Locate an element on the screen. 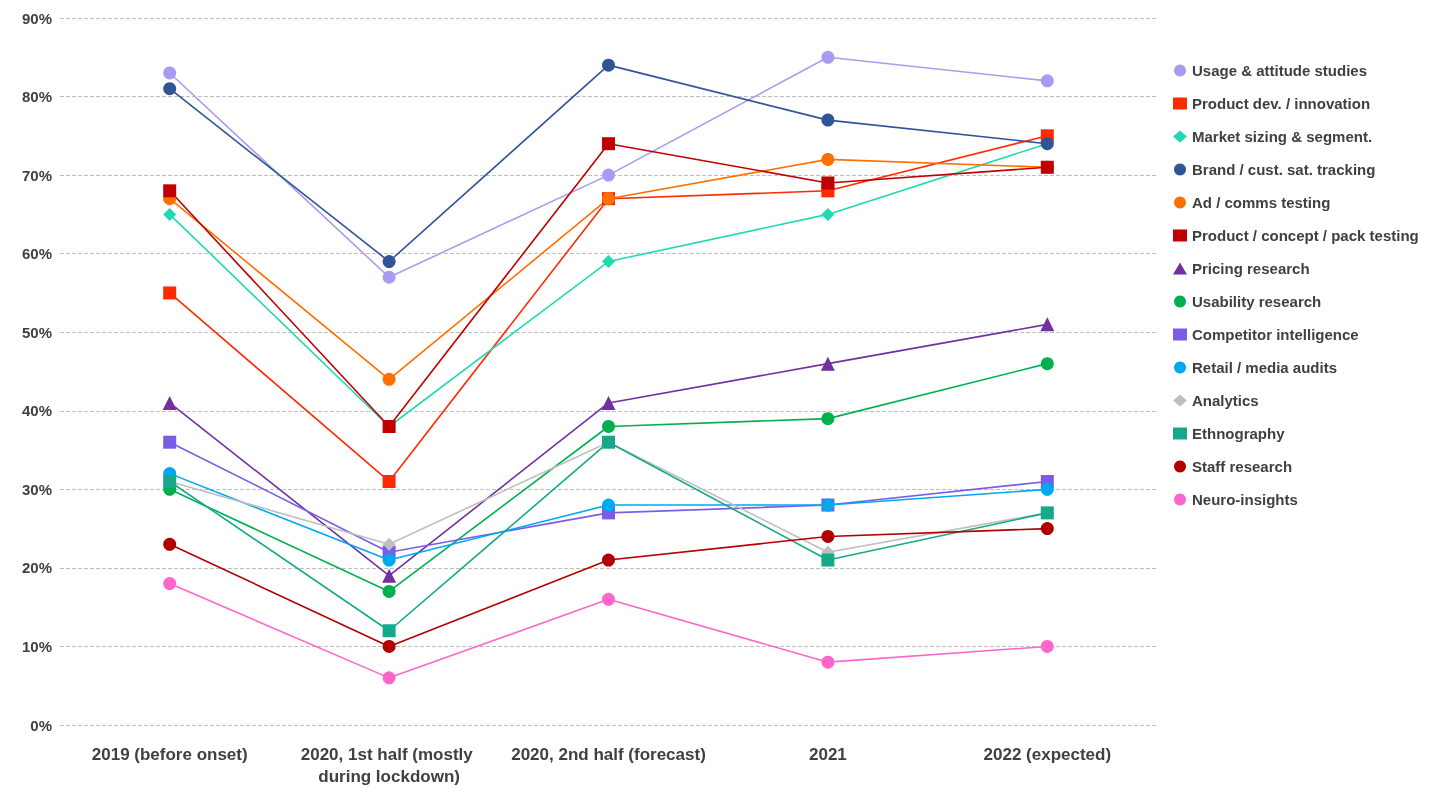 The height and width of the screenshot is (789, 1442). y-tick-label: 80% is located at coordinates (36, 97).